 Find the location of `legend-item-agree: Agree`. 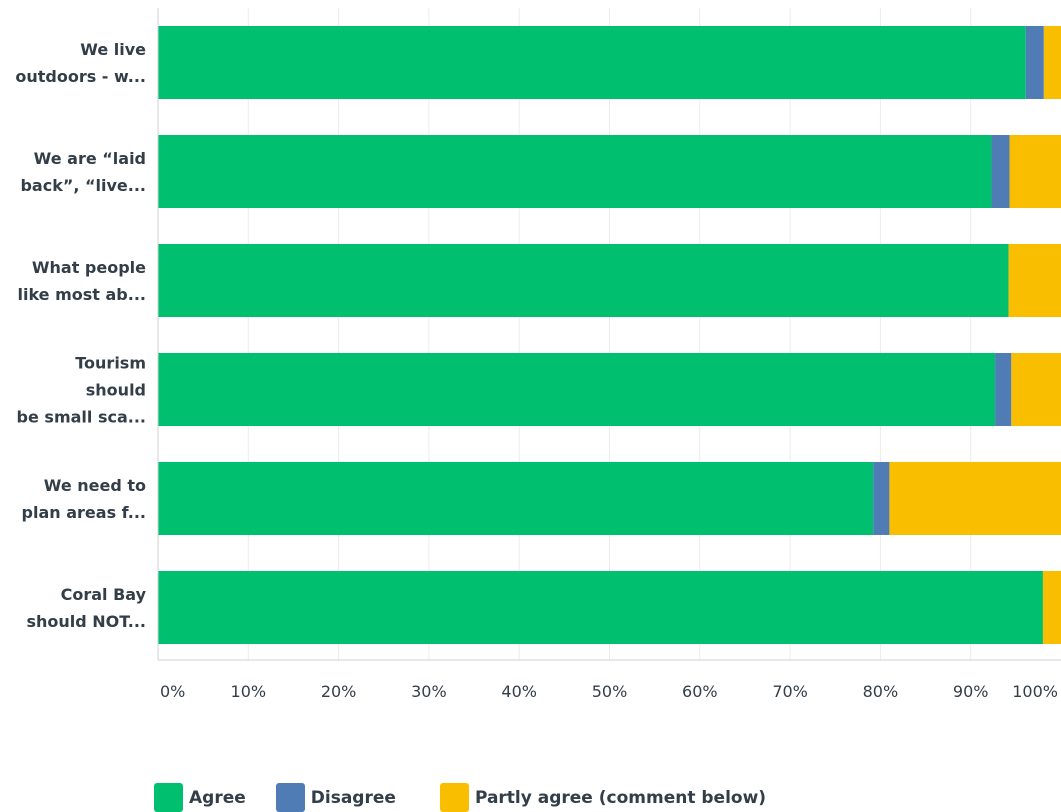

legend-item-agree: Agree is located at coordinates (200, 797).